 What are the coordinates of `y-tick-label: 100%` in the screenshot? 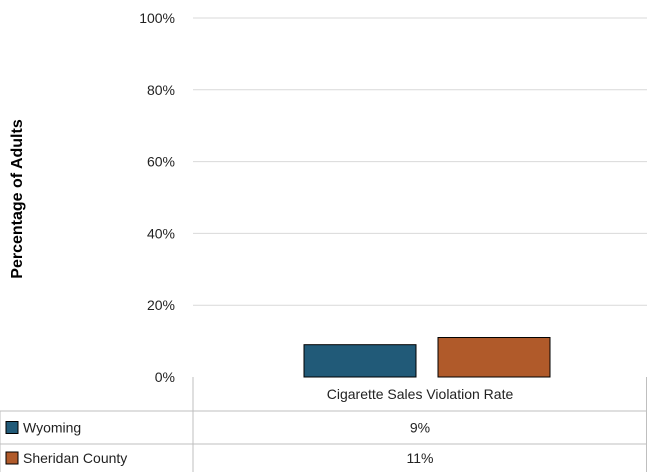 It's located at (157, 18).